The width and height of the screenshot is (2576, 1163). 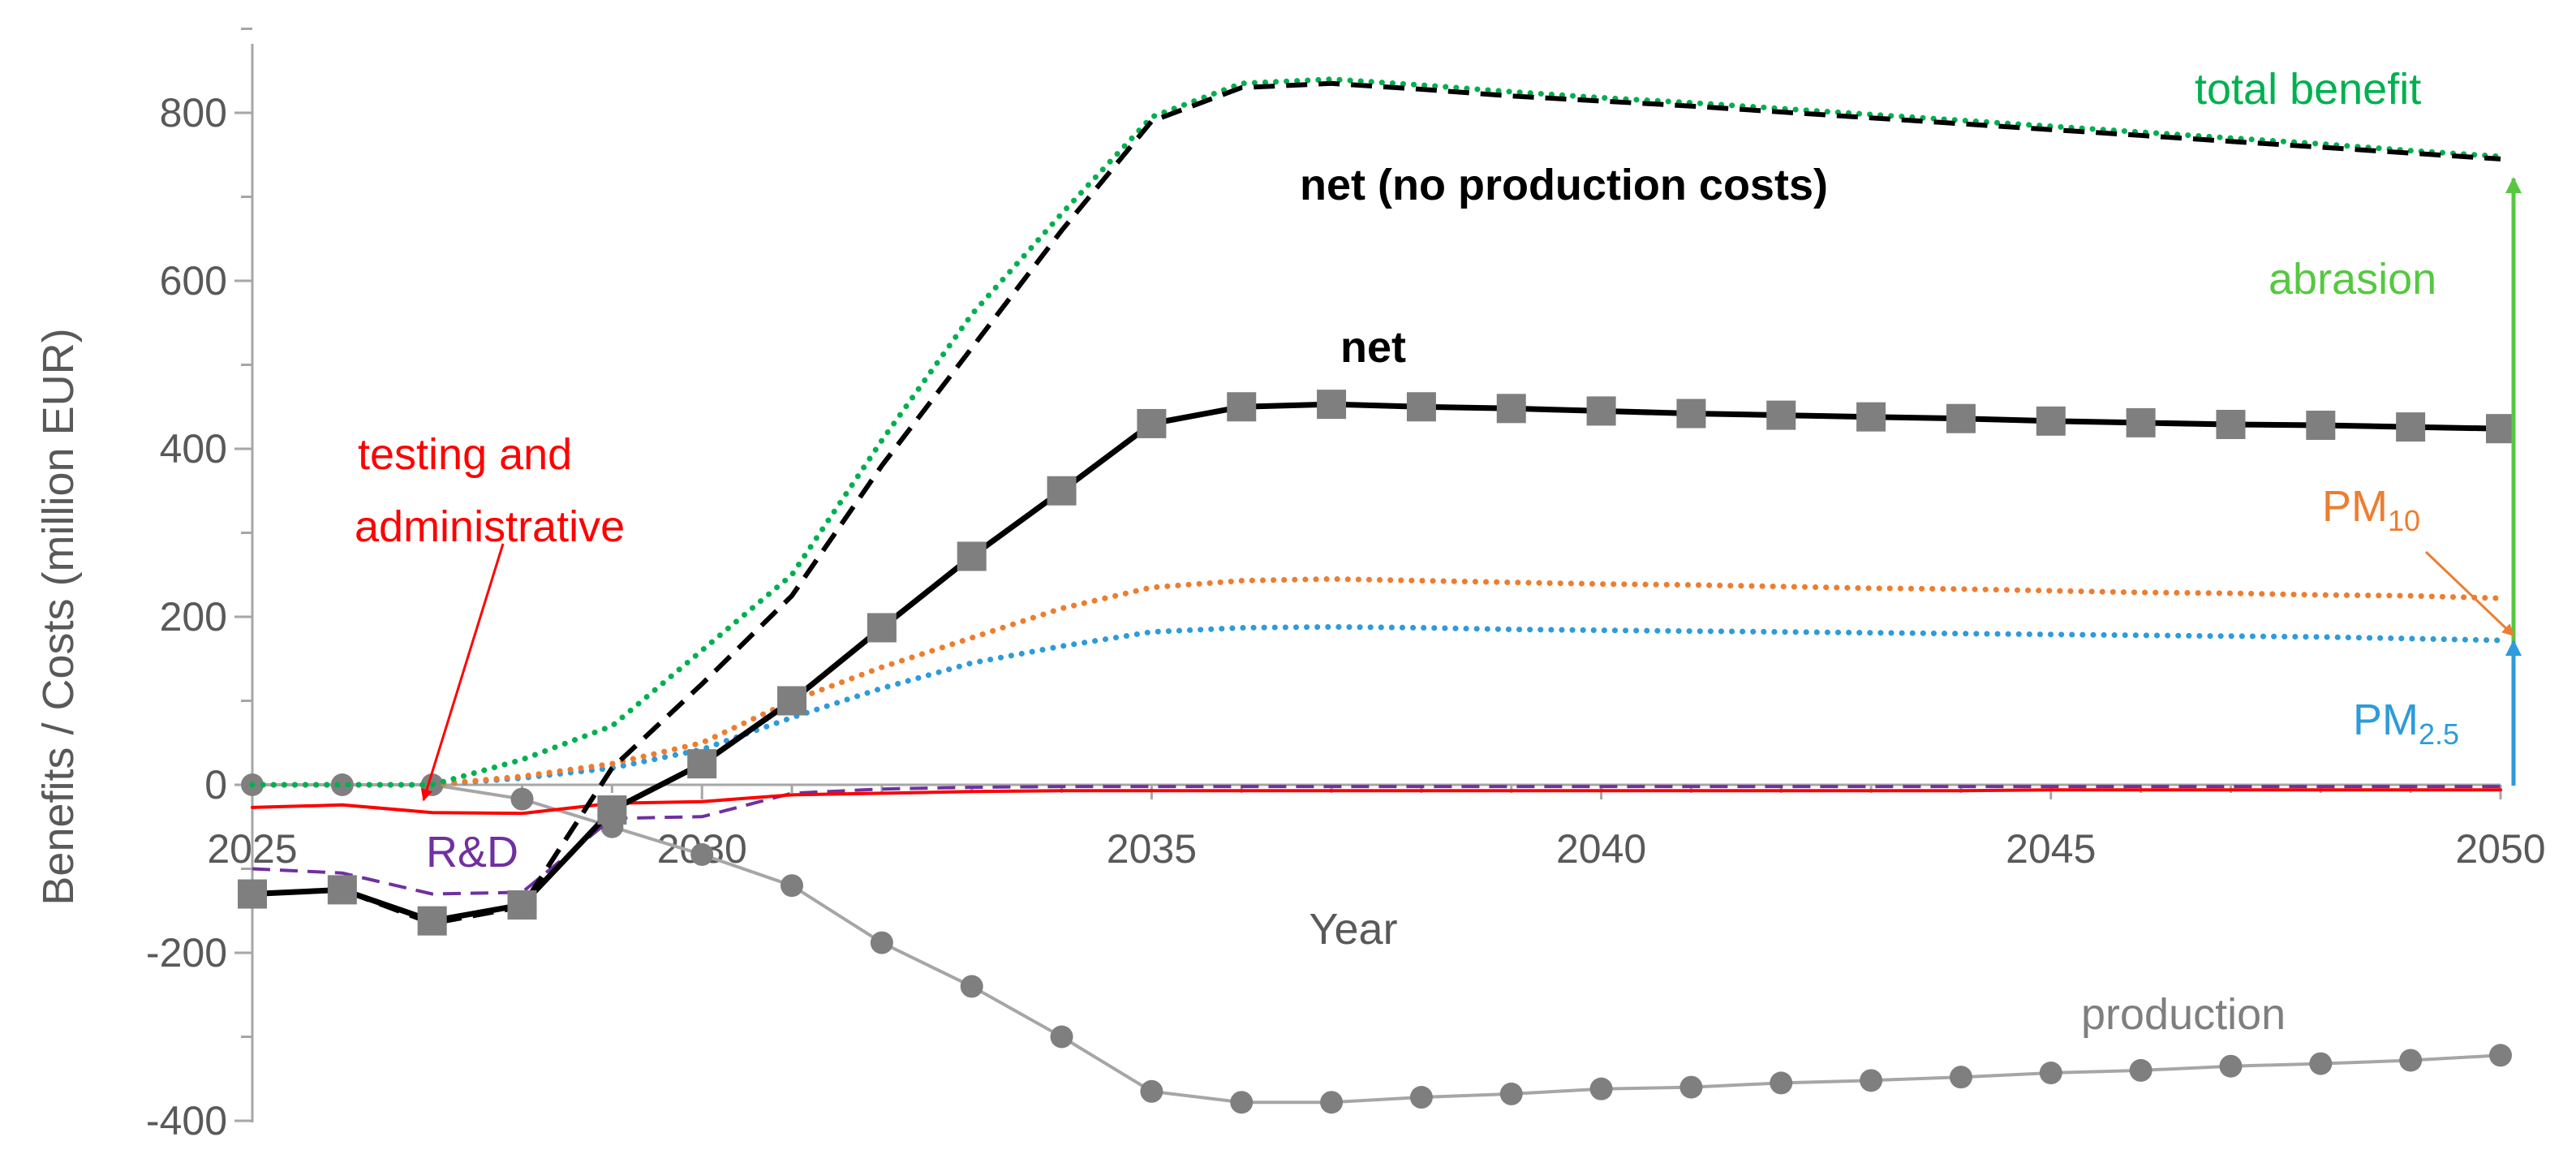 What do you see at coordinates (1564, 185) in the screenshot?
I see `net-no-production-label: net (no production costs)` at bounding box center [1564, 185].